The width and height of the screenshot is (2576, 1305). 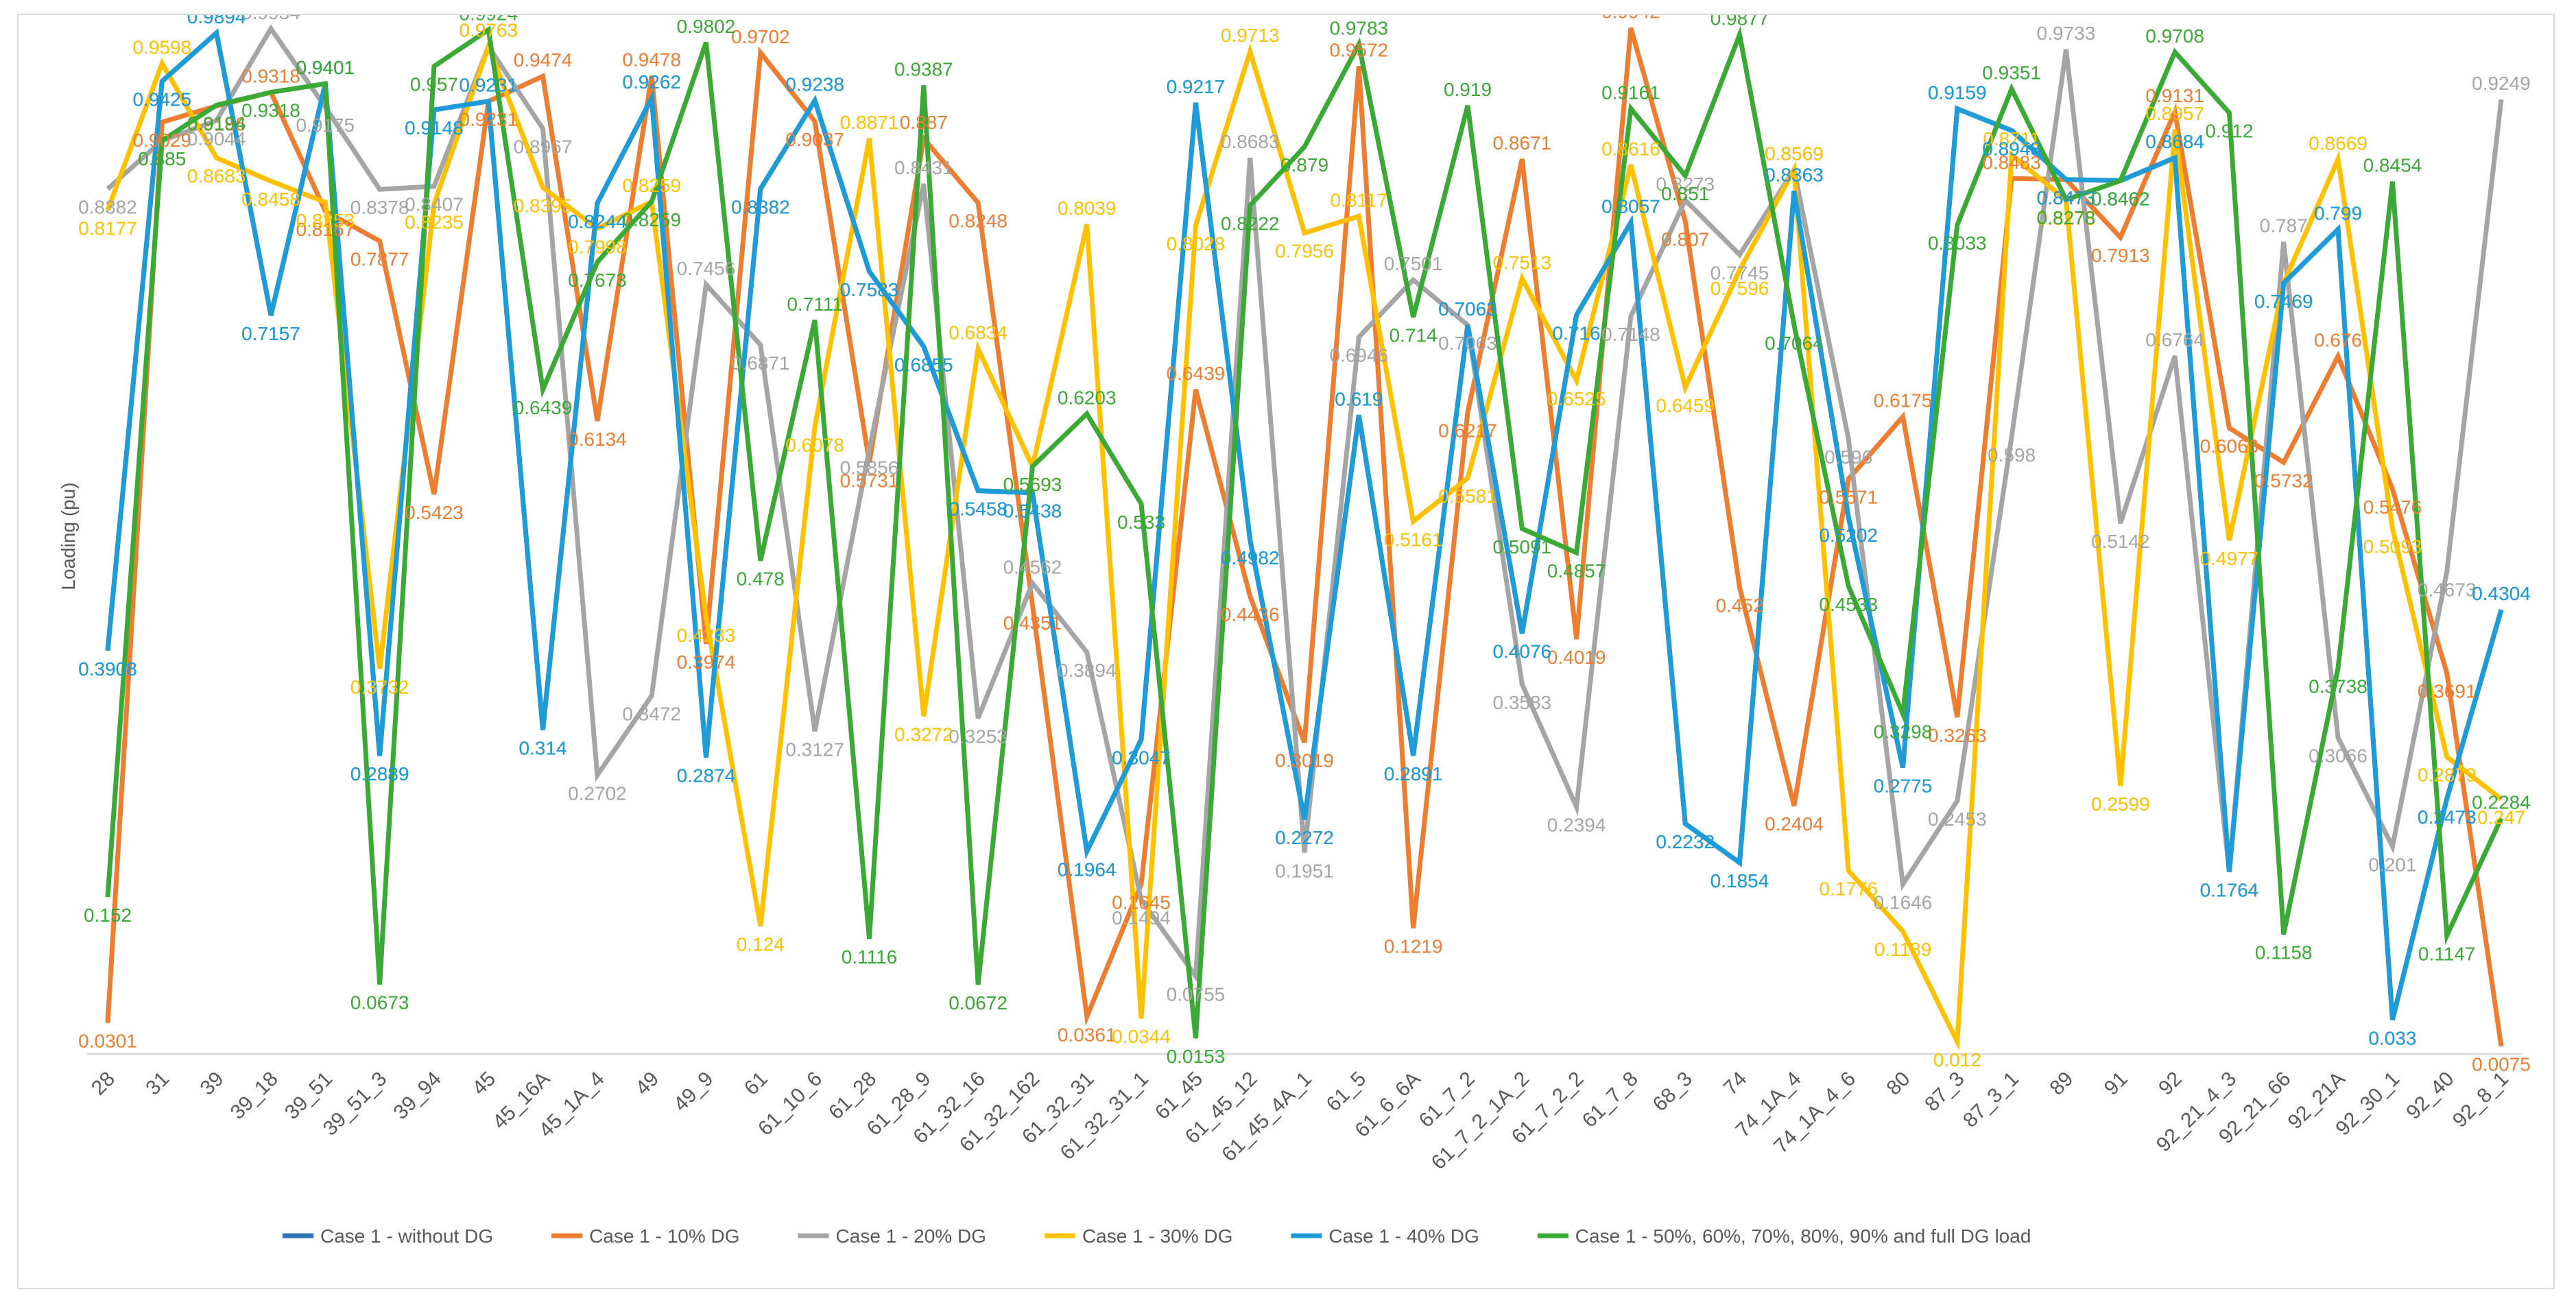 What do you see at coordinates (1521, 262) in the screenshot?
I see `data-label: 0.7513` at bounding box center [1521, 262].